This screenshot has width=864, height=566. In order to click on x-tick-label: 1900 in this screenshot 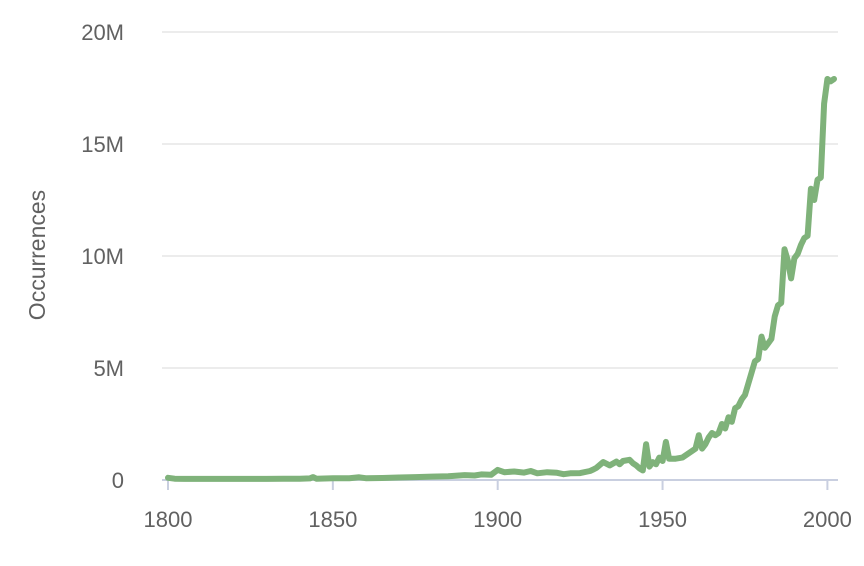, I will do `click(497, 519)`.